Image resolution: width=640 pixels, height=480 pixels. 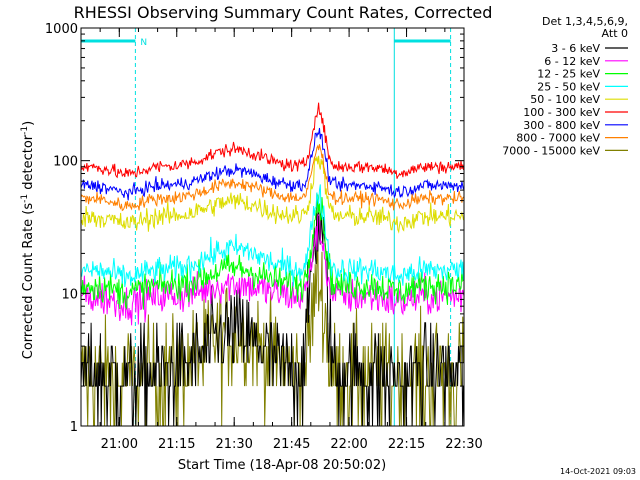 What do you see at coordinates (561, 125) in the screenshot?
I see `legend-label: 300 - 800 keV` at bounding box center [561, 125].